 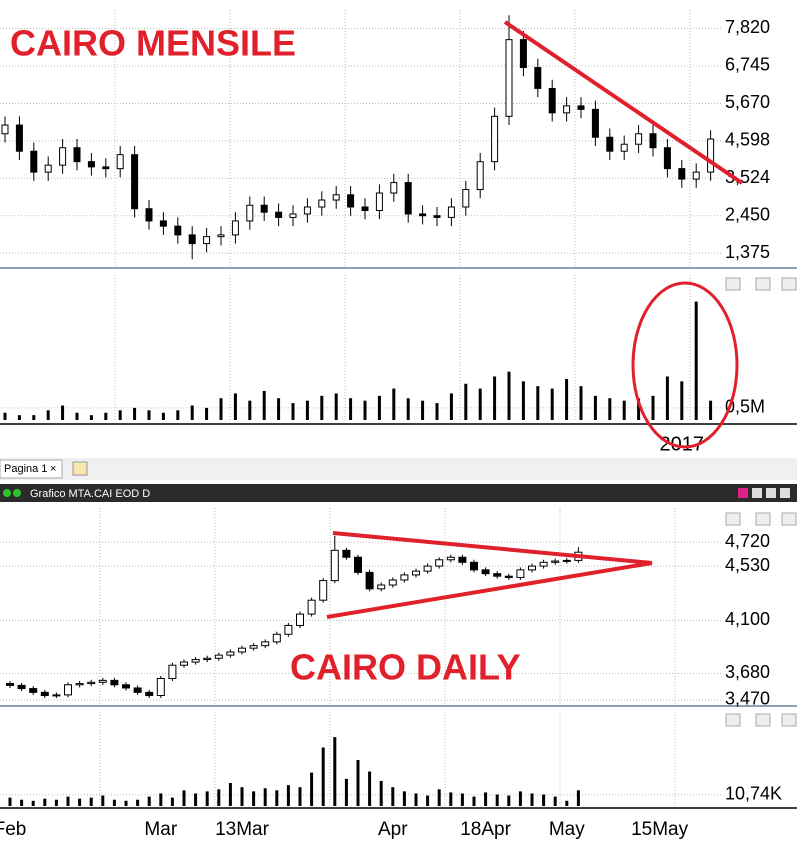 What do you see at coordinates (153, 43) in the screenshot?
I see `annotation: CAIRO MENSILE` at bounding box center [153, 43].